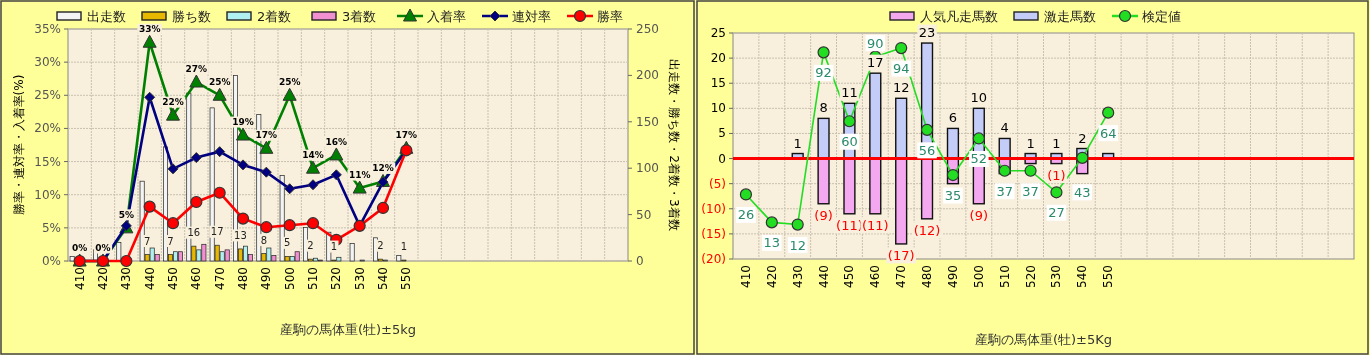 This screenshot has width=1370, height=355. What do you see at coordinates (647, 168) in the screenshot?
I see `y2-tick-label: 100` at bounding box center [647, 168].